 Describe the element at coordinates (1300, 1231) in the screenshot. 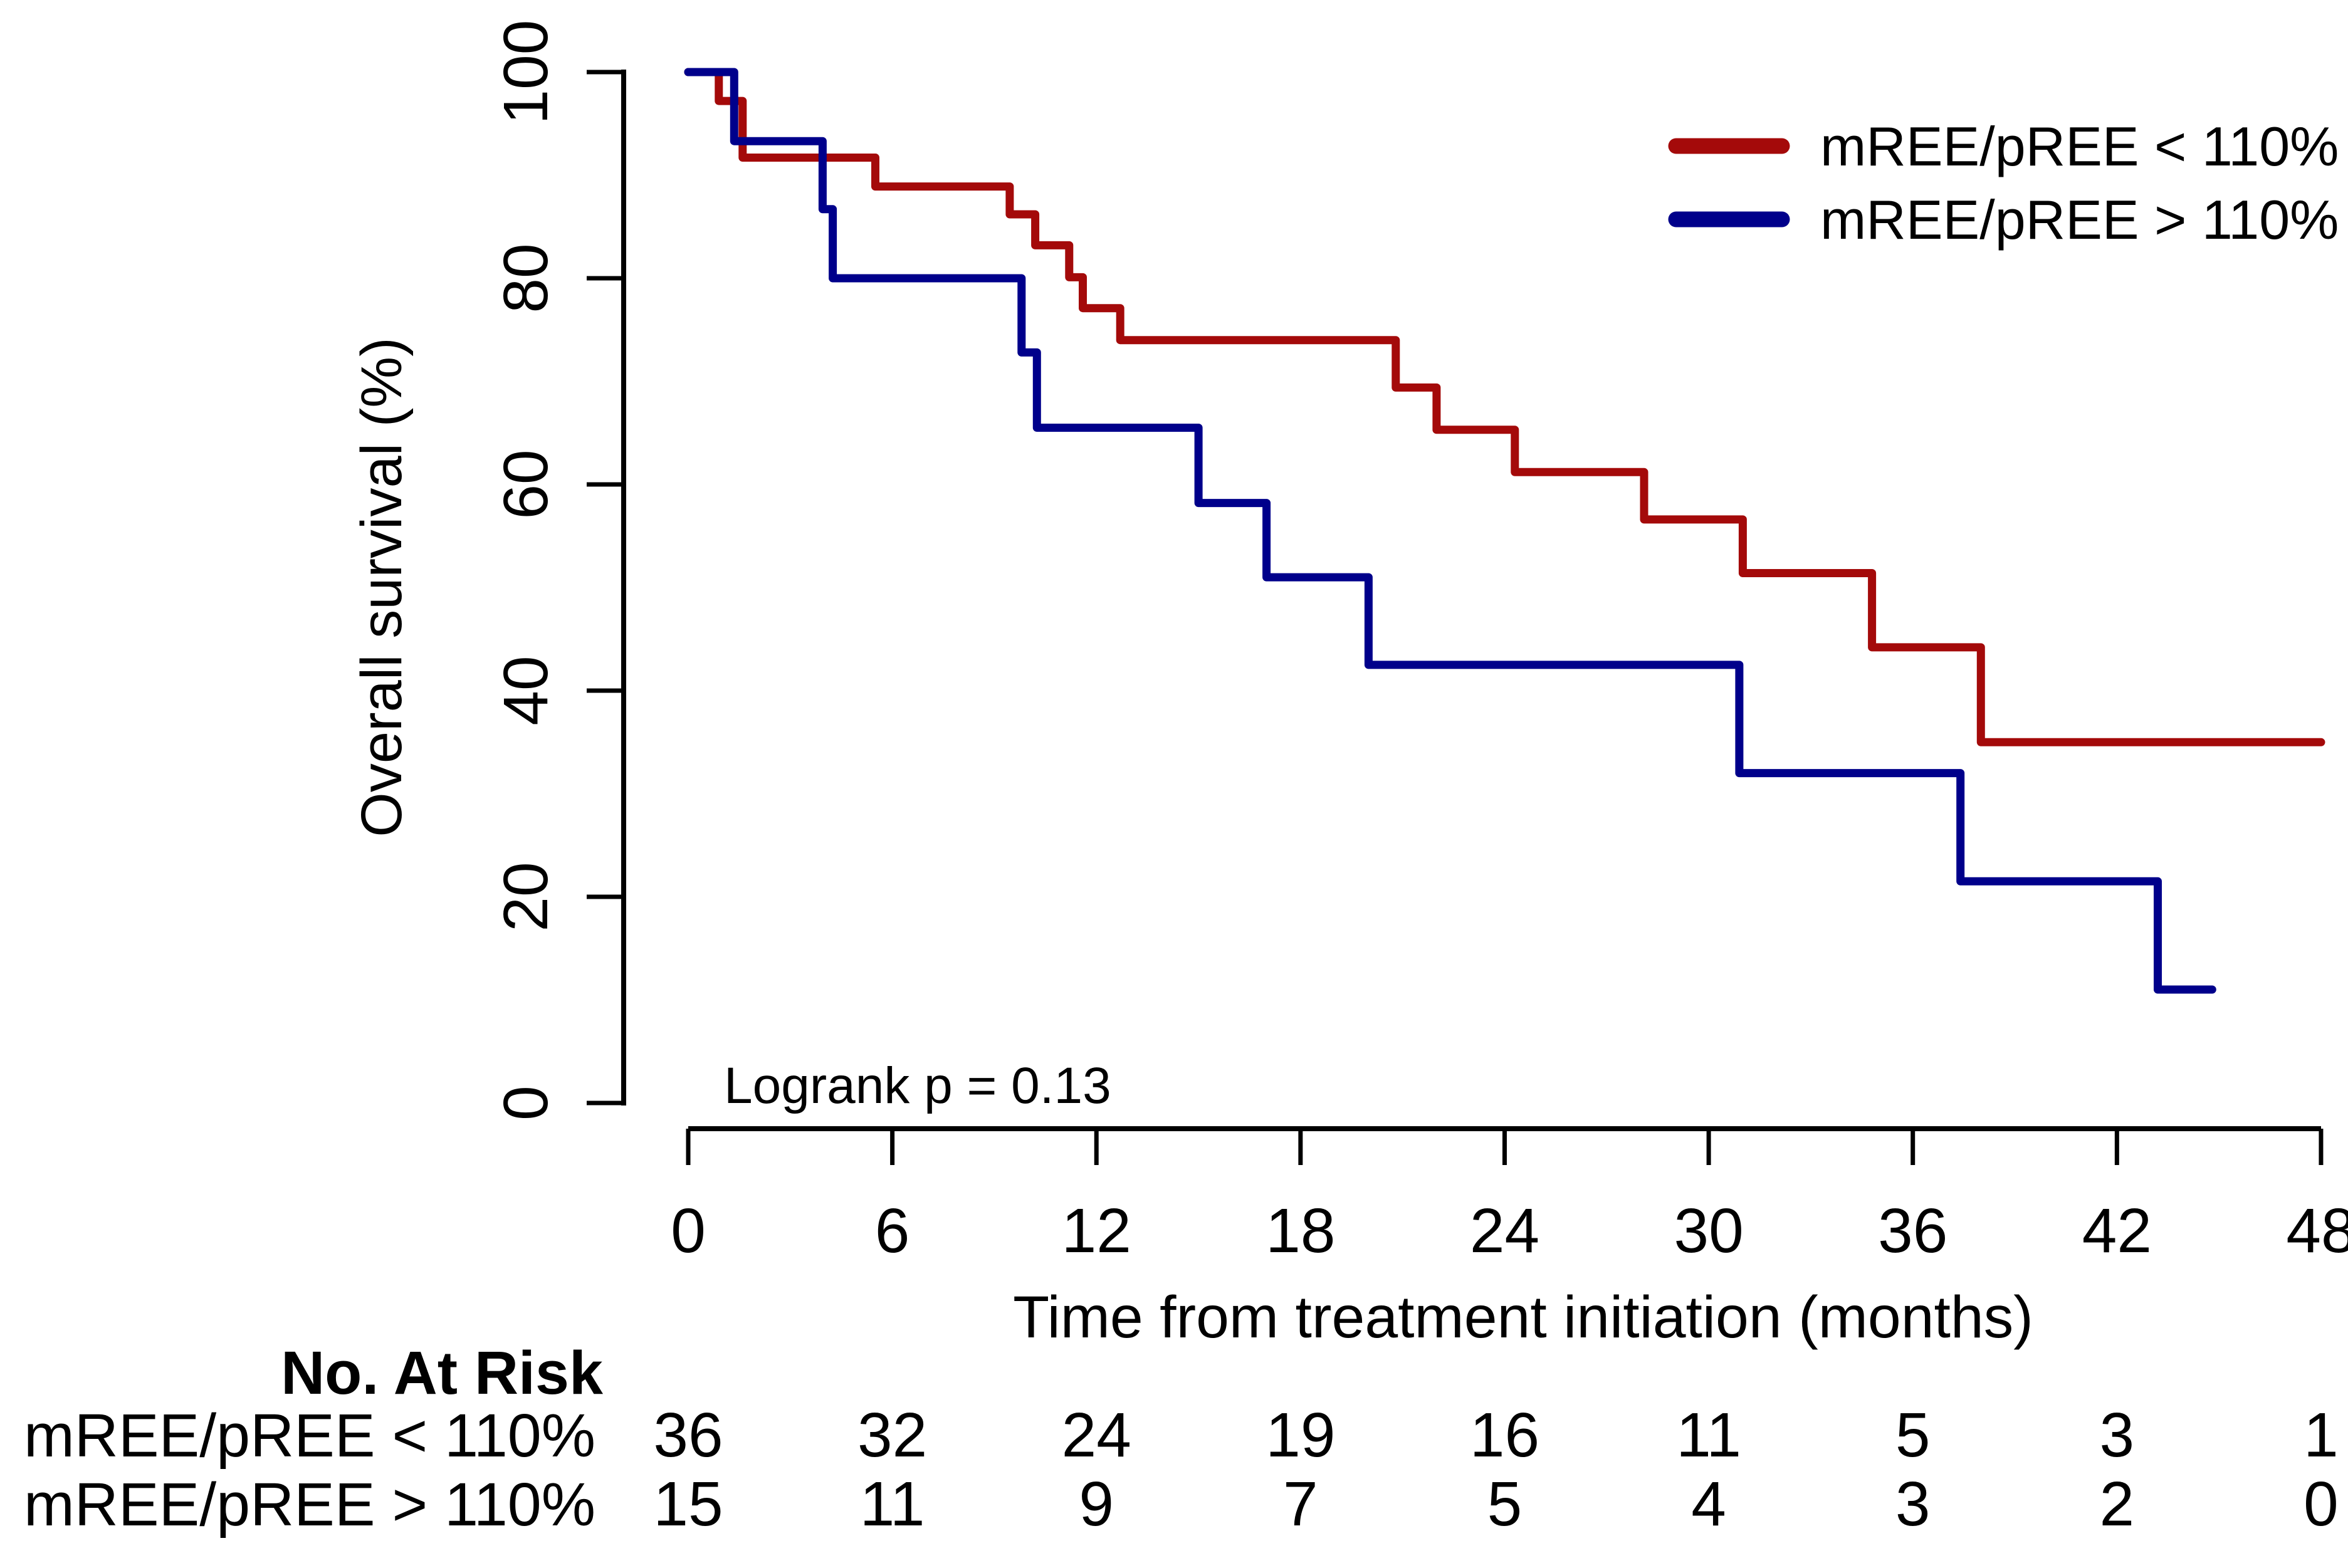

I see `x-tick-label: 18` at that location.